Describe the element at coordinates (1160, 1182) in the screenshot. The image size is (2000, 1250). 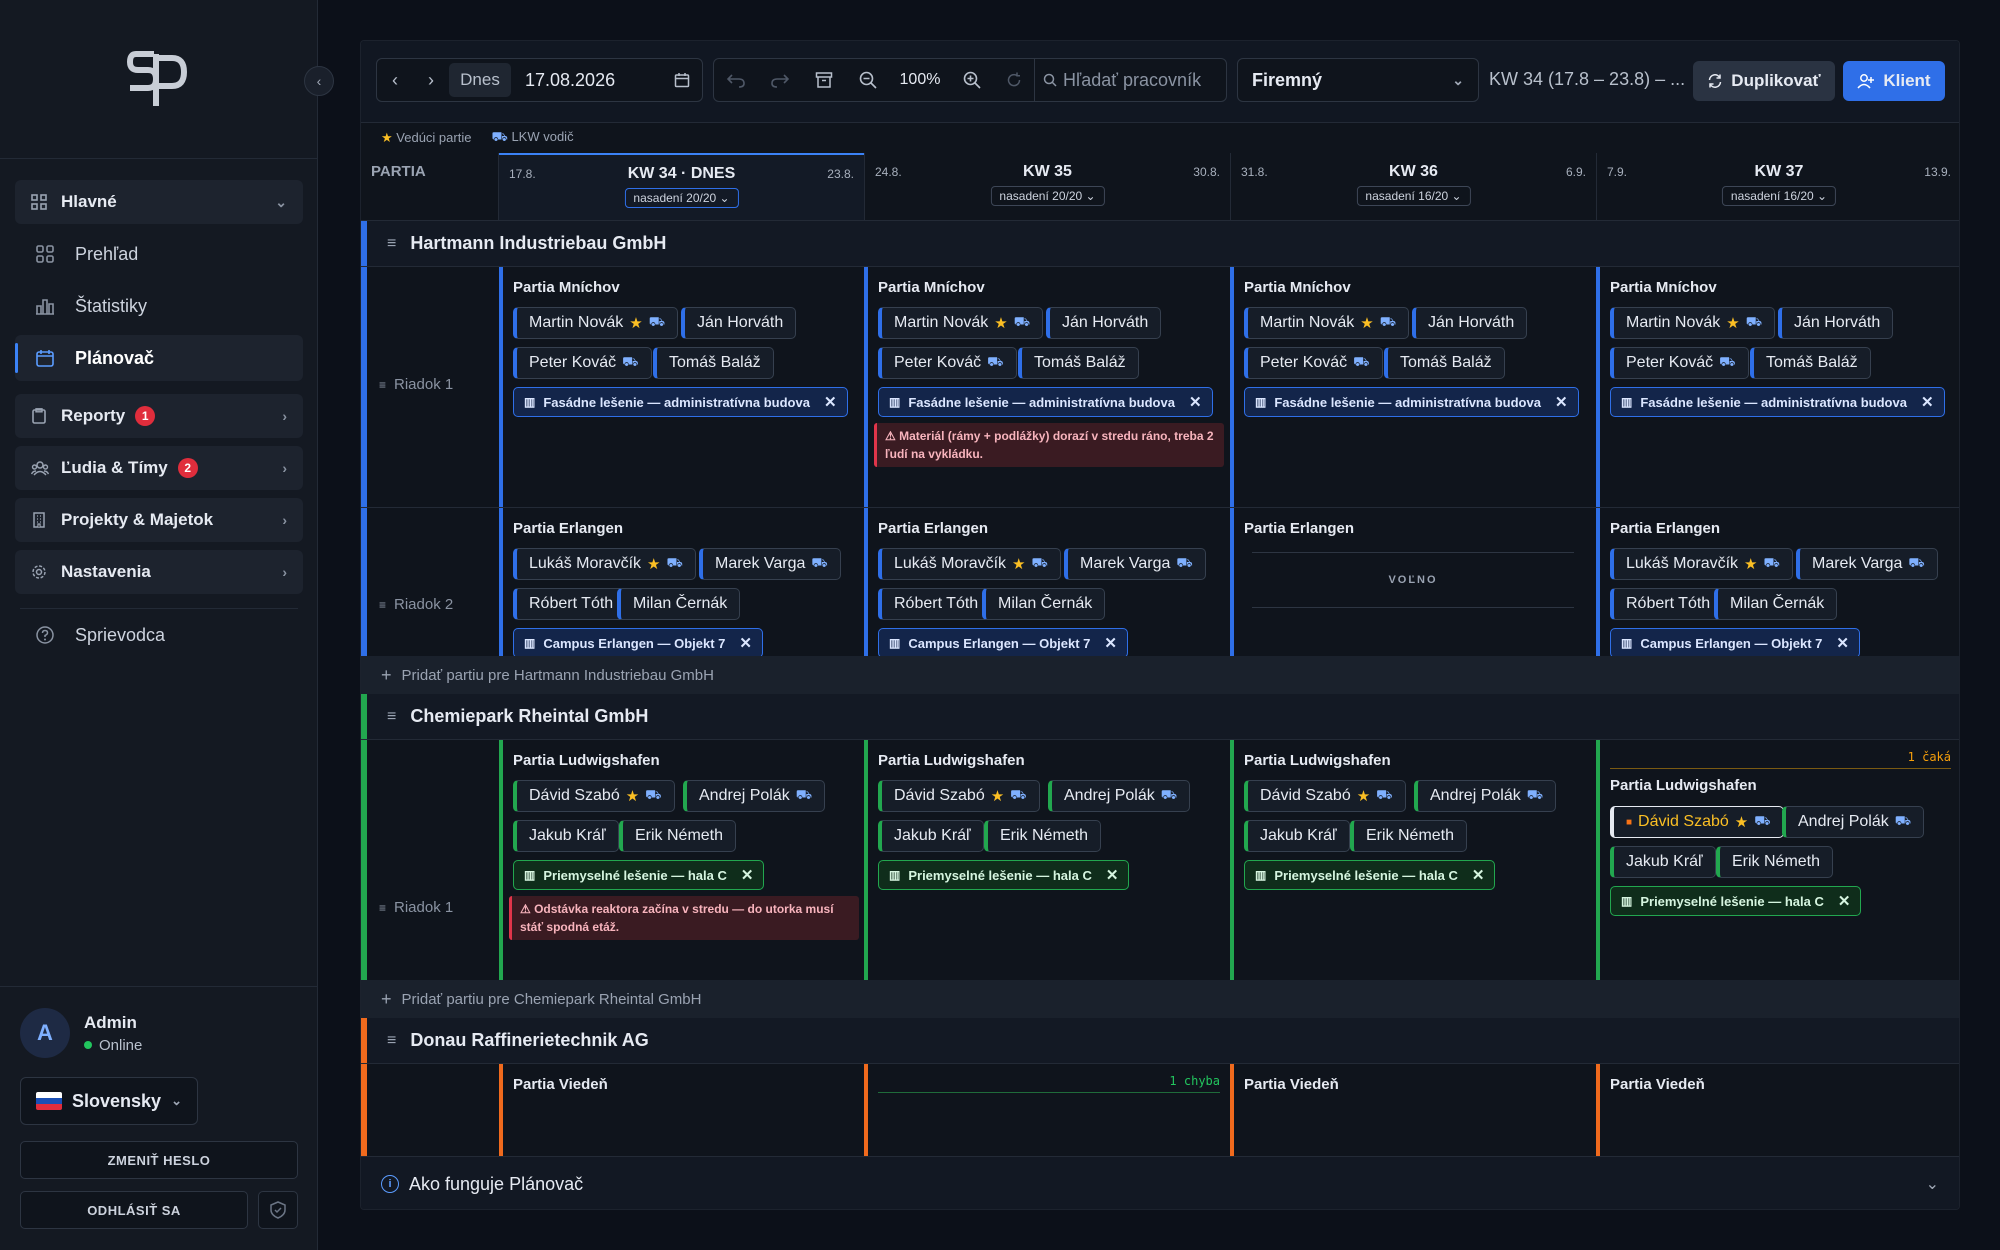
I see `help-accordion: i Ako funguje Plánovač ⌄` at that location.